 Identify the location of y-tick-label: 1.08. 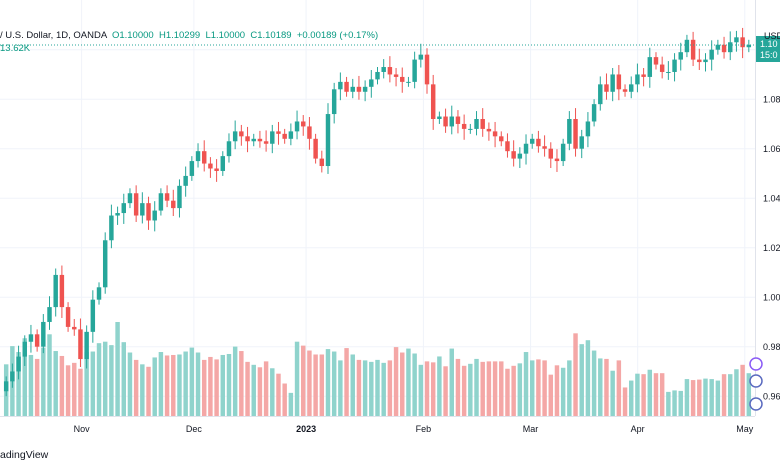
(771, 100).